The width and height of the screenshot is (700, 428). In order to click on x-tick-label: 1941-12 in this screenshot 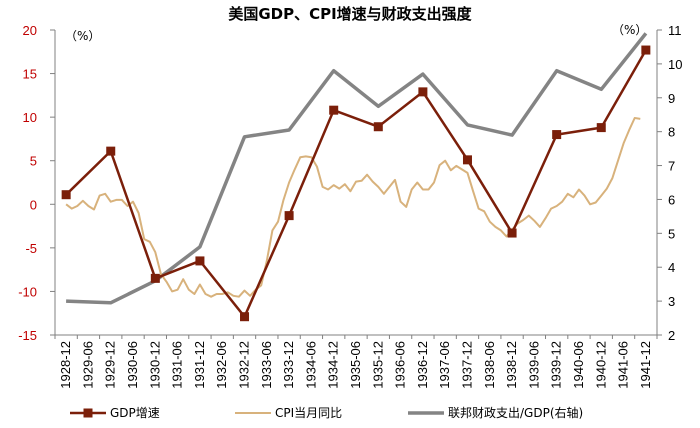, I will do `click(645, 365)`.